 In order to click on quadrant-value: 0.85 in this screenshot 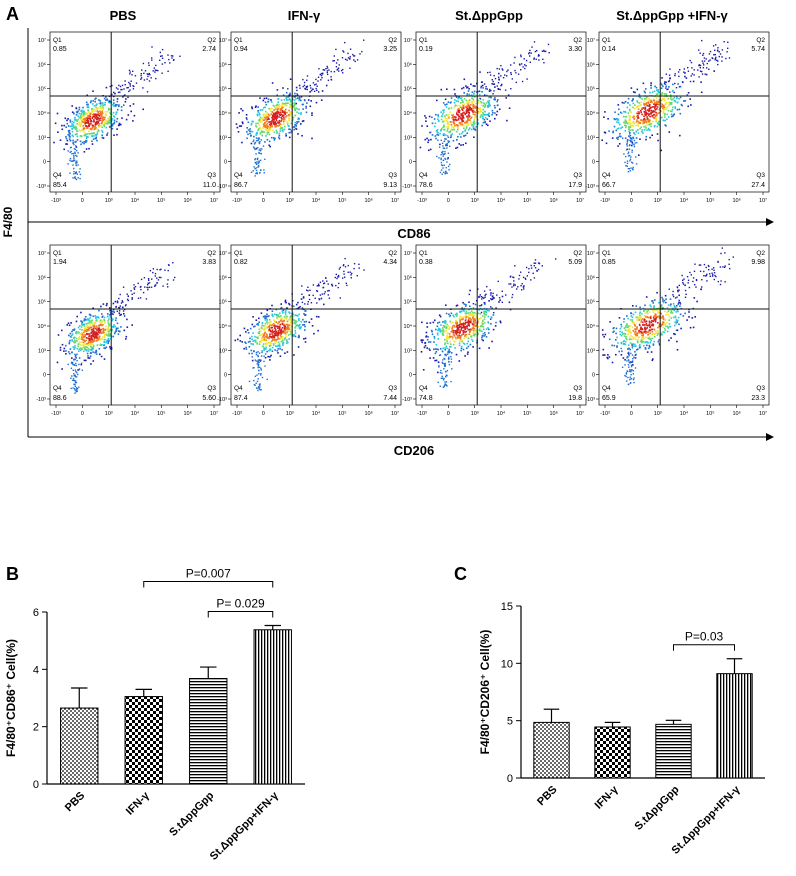, I will do `click(60, 49)`.